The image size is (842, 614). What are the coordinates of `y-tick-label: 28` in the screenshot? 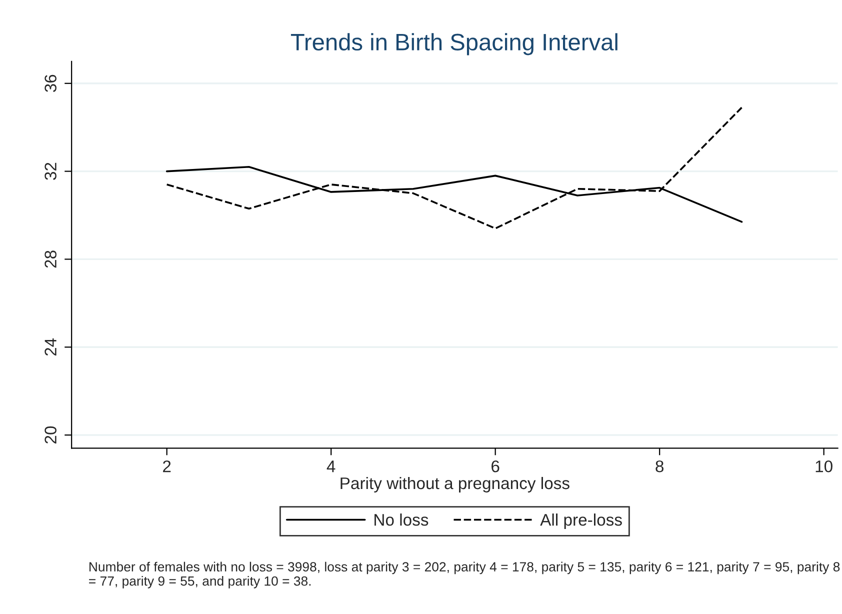 It's located at (50, 259).